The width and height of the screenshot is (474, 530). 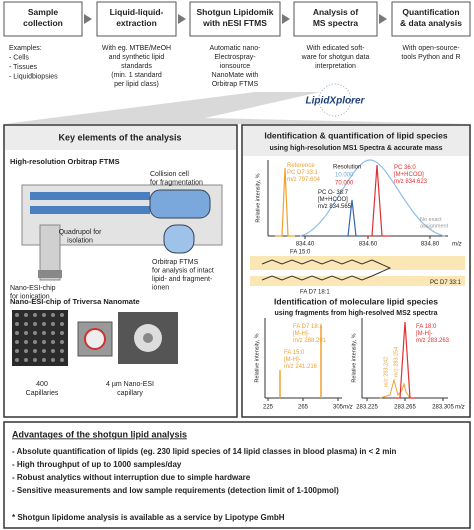 I want to click on step-text: With open-source-tools Python and R, so click(x=430, y=53).